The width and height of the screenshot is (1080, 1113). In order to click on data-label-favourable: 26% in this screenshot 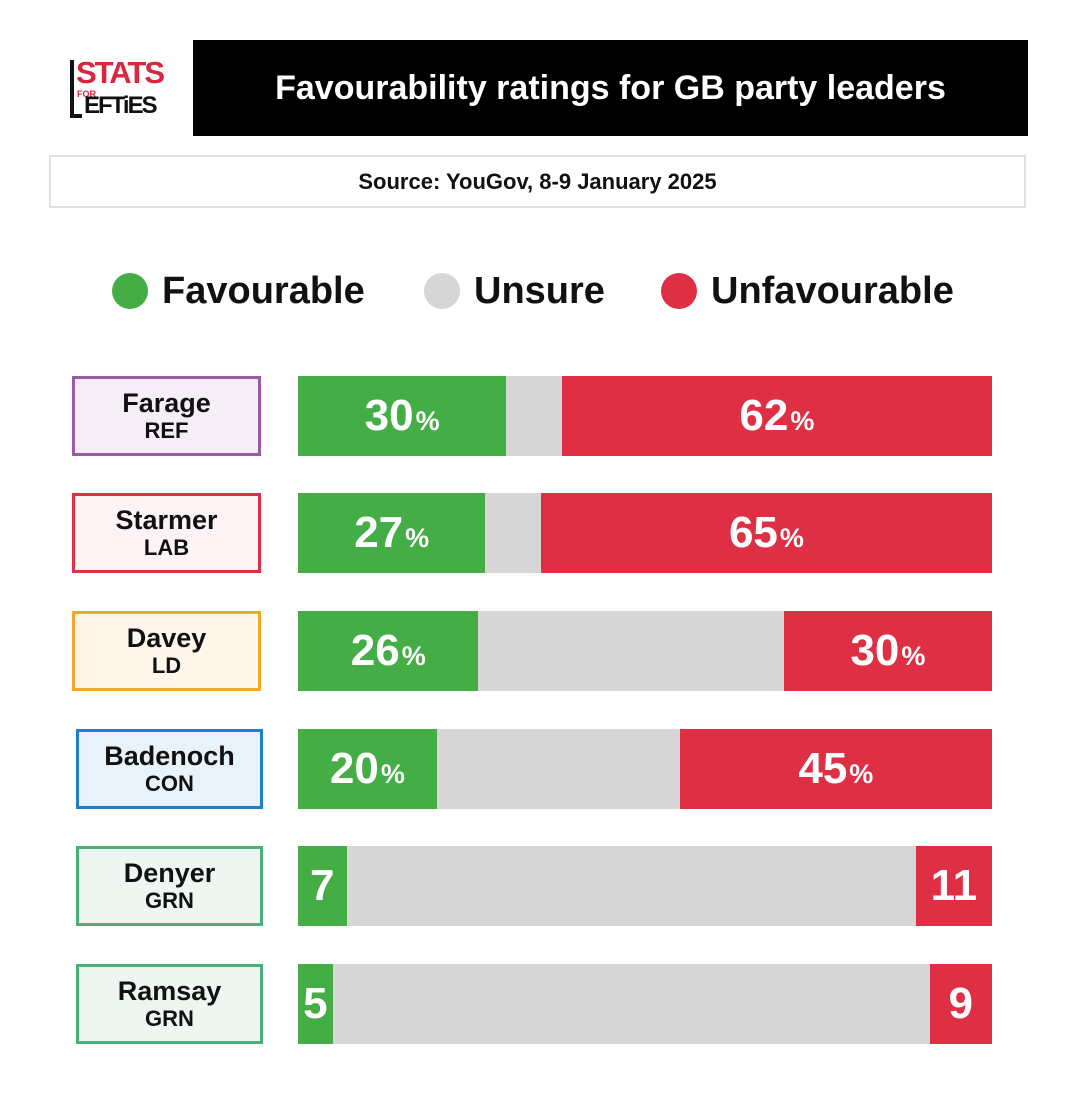, I will do `click(388, 651)`.